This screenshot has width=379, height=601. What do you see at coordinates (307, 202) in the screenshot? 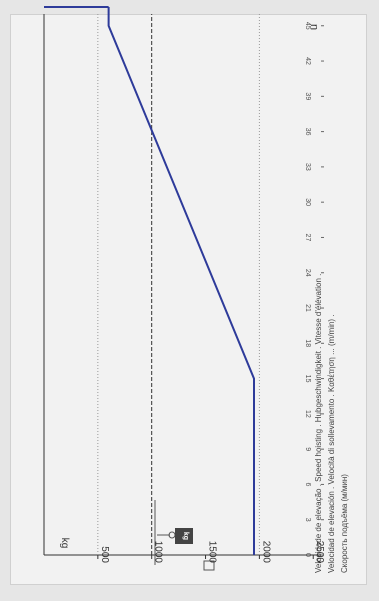
I see `x-tick-label: 30` at bounding box center [307, 202].